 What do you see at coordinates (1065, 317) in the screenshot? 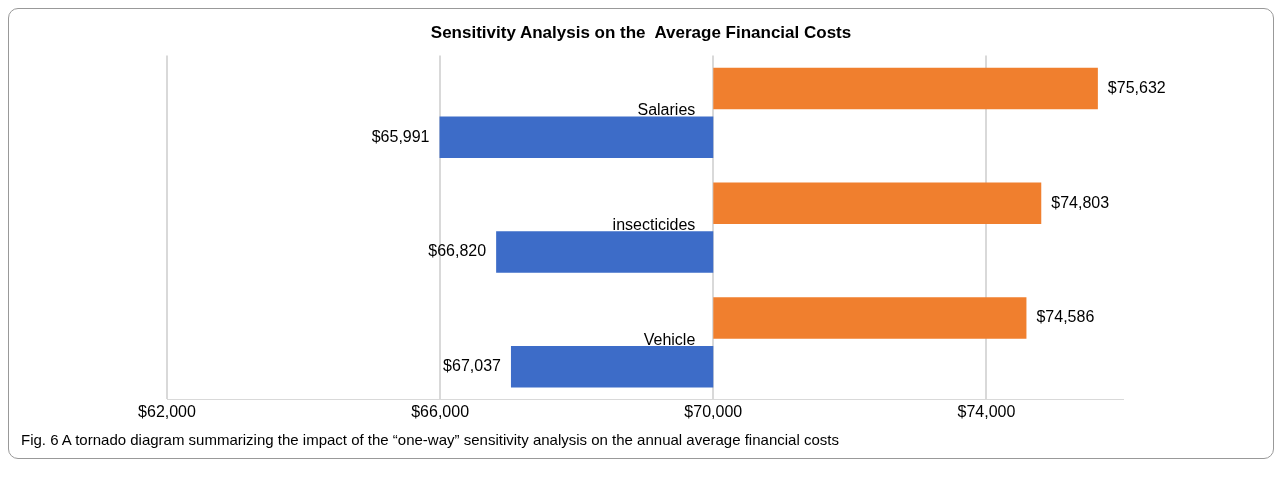
I see `data-label: $74,586` at bounding box center [1065, 317].